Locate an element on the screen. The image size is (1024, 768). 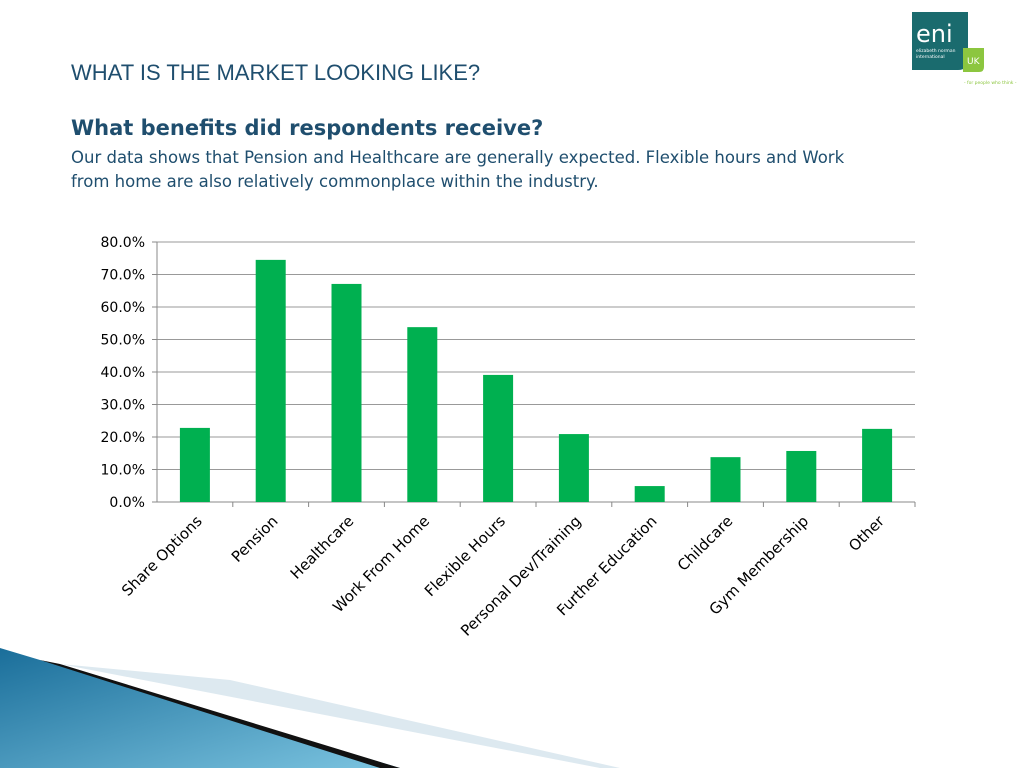
y-tick-label: 0.0% is located at coordinates (127, 503).